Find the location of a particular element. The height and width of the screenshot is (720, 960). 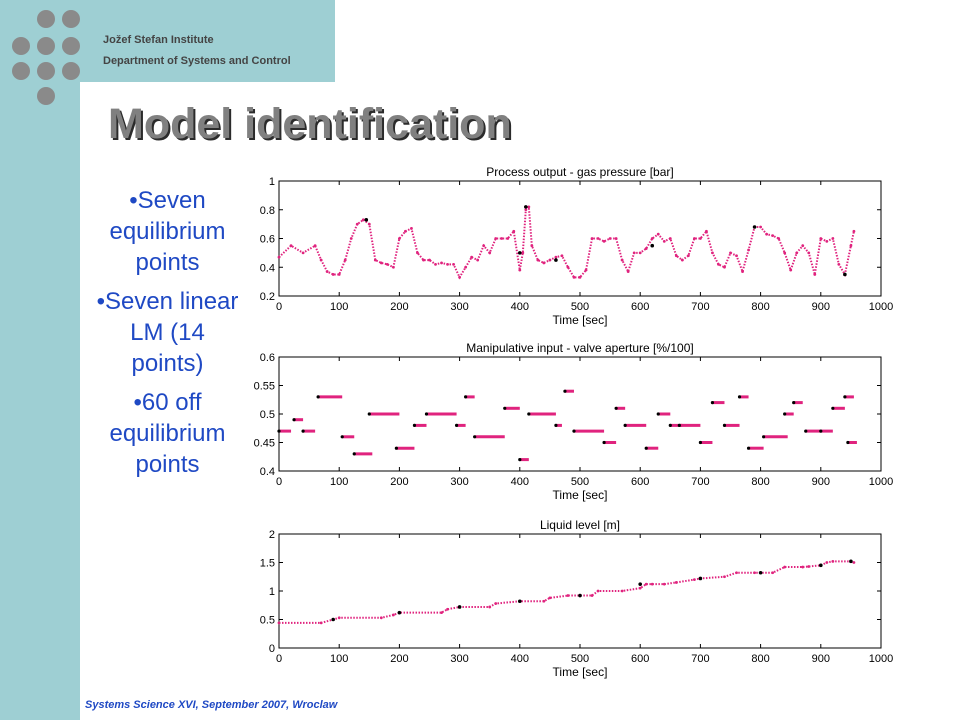

y-tick-label: 0.2 is located at coordinates (267, 297).